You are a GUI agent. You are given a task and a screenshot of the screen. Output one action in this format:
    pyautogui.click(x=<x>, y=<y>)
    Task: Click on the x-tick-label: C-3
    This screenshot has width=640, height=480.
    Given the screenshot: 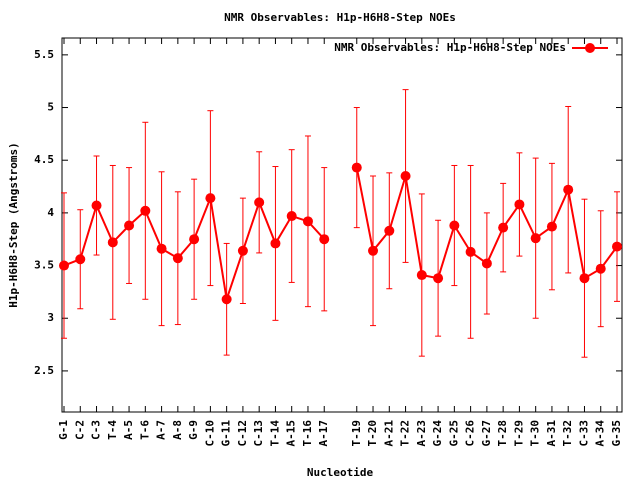 What is the action you would take?
    pyautogui.click(x=96, y=430)
    